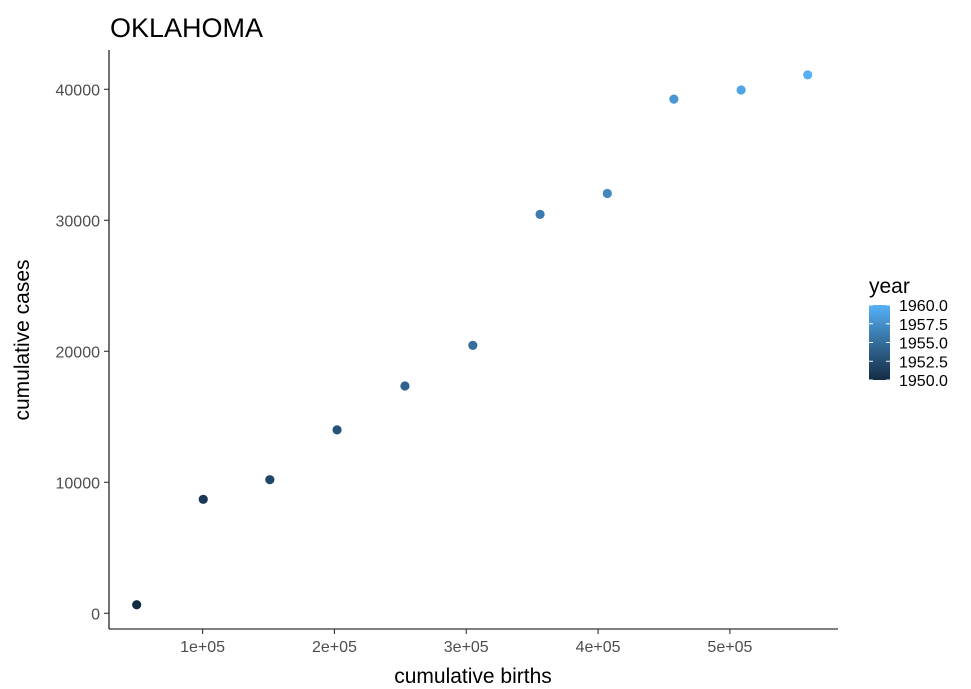  What do you see at coordinates (334, 647) in the screenshot?
I see `x-tick-label: 2e+05` at bounding box center [334, 647].